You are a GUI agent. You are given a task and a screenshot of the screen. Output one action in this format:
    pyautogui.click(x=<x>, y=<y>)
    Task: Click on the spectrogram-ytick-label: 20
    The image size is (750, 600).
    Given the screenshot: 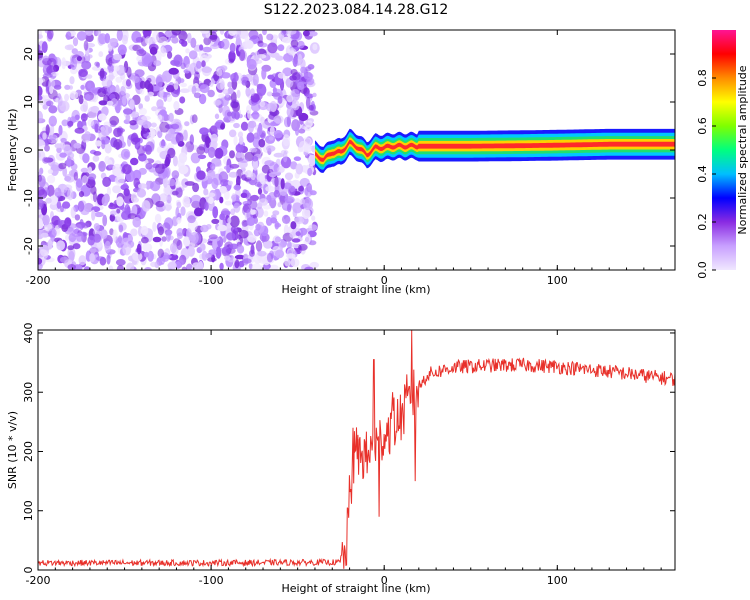 What is the action you would take?
    pyautogui.click(x=28, y=54)
    